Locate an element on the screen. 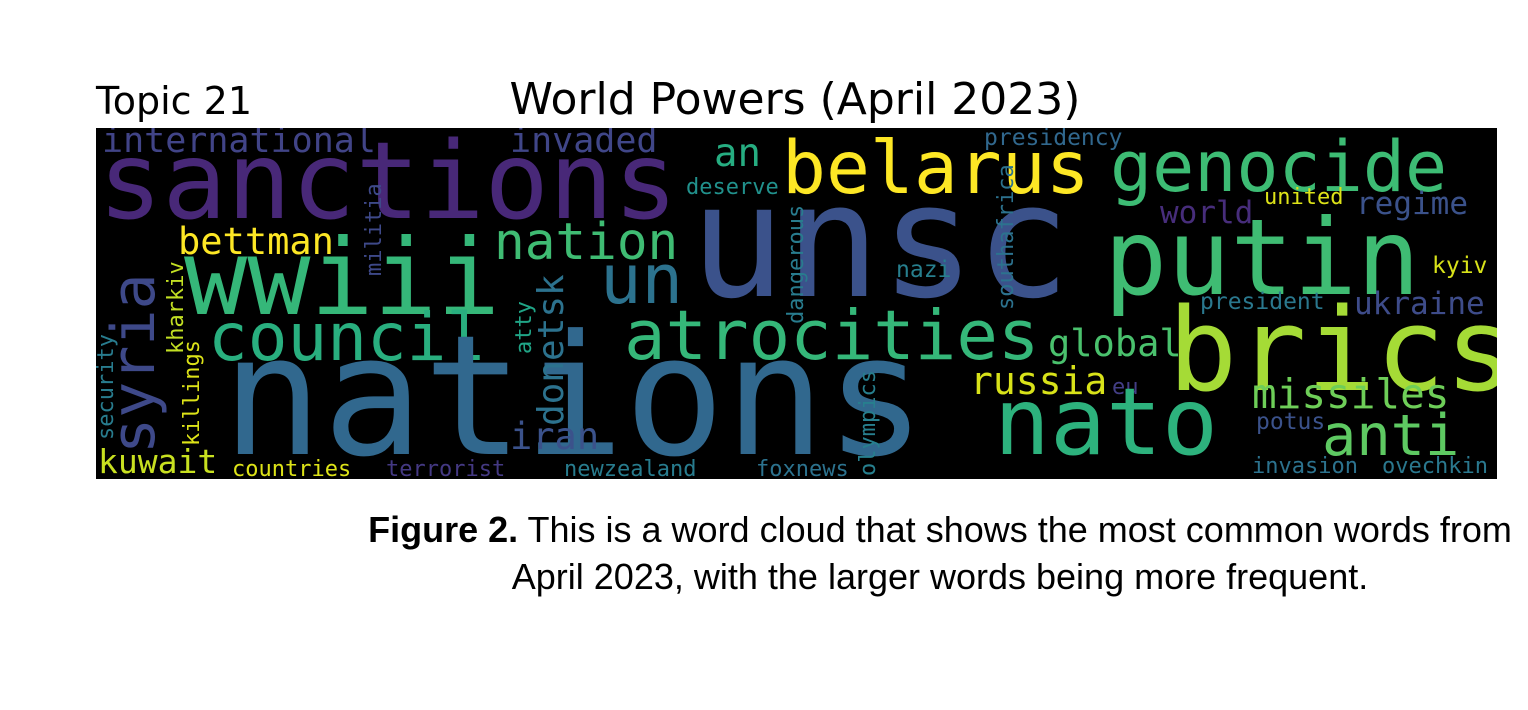 This screenshot has height=710, width=1528. word-atrocities: atrocities is located at coordinates (832, 336).